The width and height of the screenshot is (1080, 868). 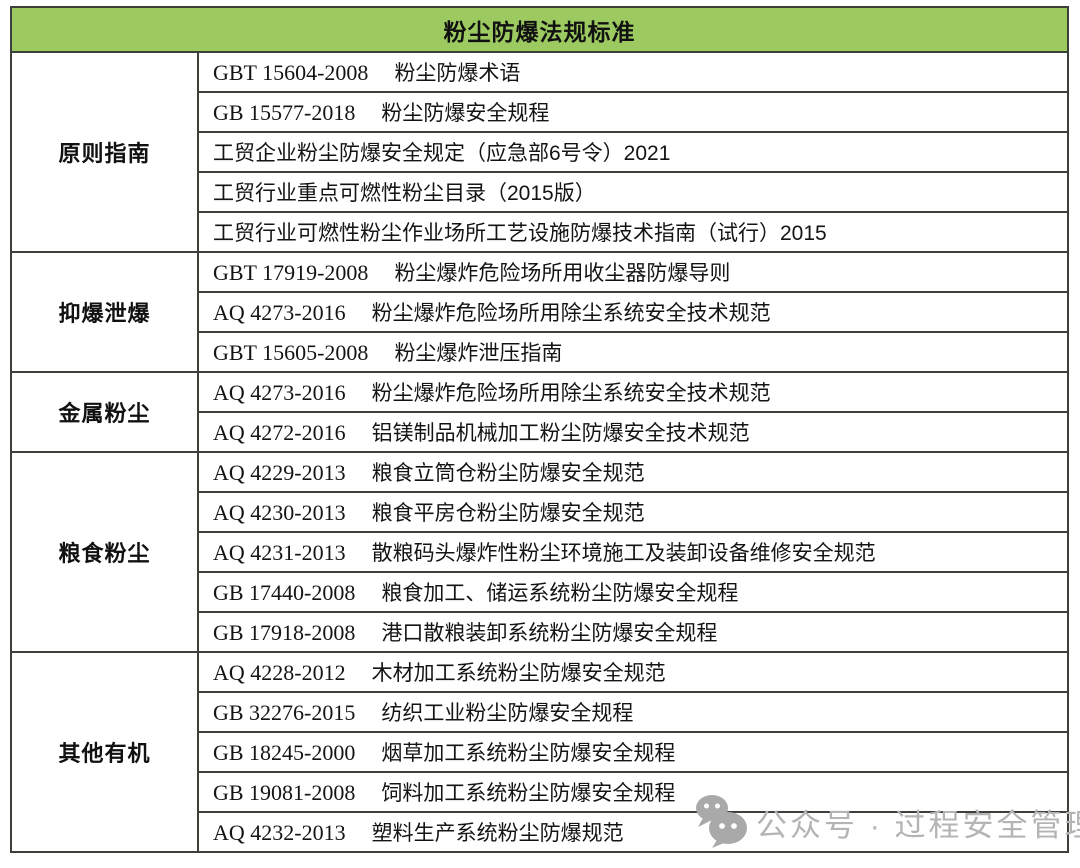 I want to click on table-row: GB 19081-2008 饲料加工系统粉尘防爆安全规程, so click(x=540, y=792).